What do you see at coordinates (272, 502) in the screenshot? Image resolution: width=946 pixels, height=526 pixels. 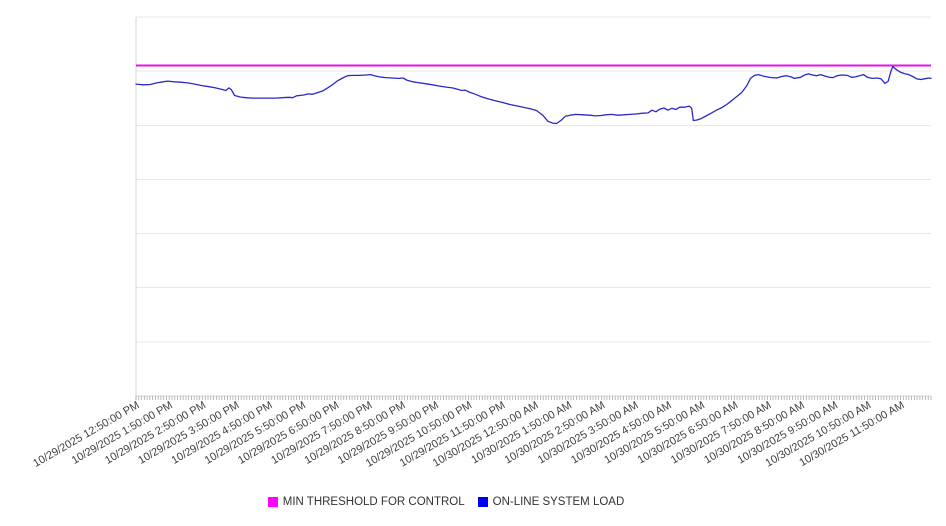 I see `legend-swatch-min-threshold-icon` at bounding box center [272, 502].